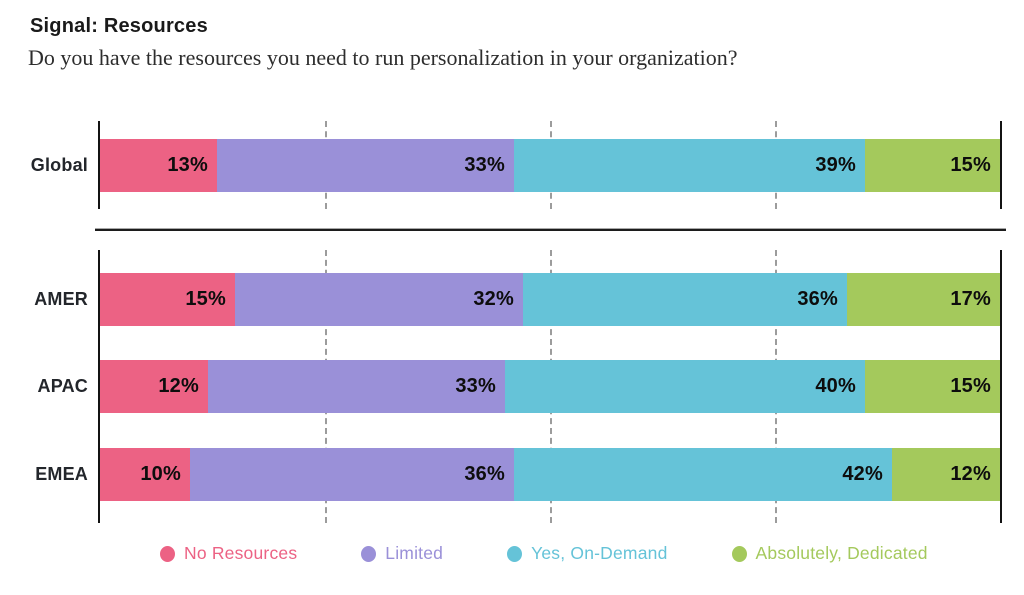  I want to click on legend-item-yes-on-demand: Yes, On-Demand, so click(587, 553).